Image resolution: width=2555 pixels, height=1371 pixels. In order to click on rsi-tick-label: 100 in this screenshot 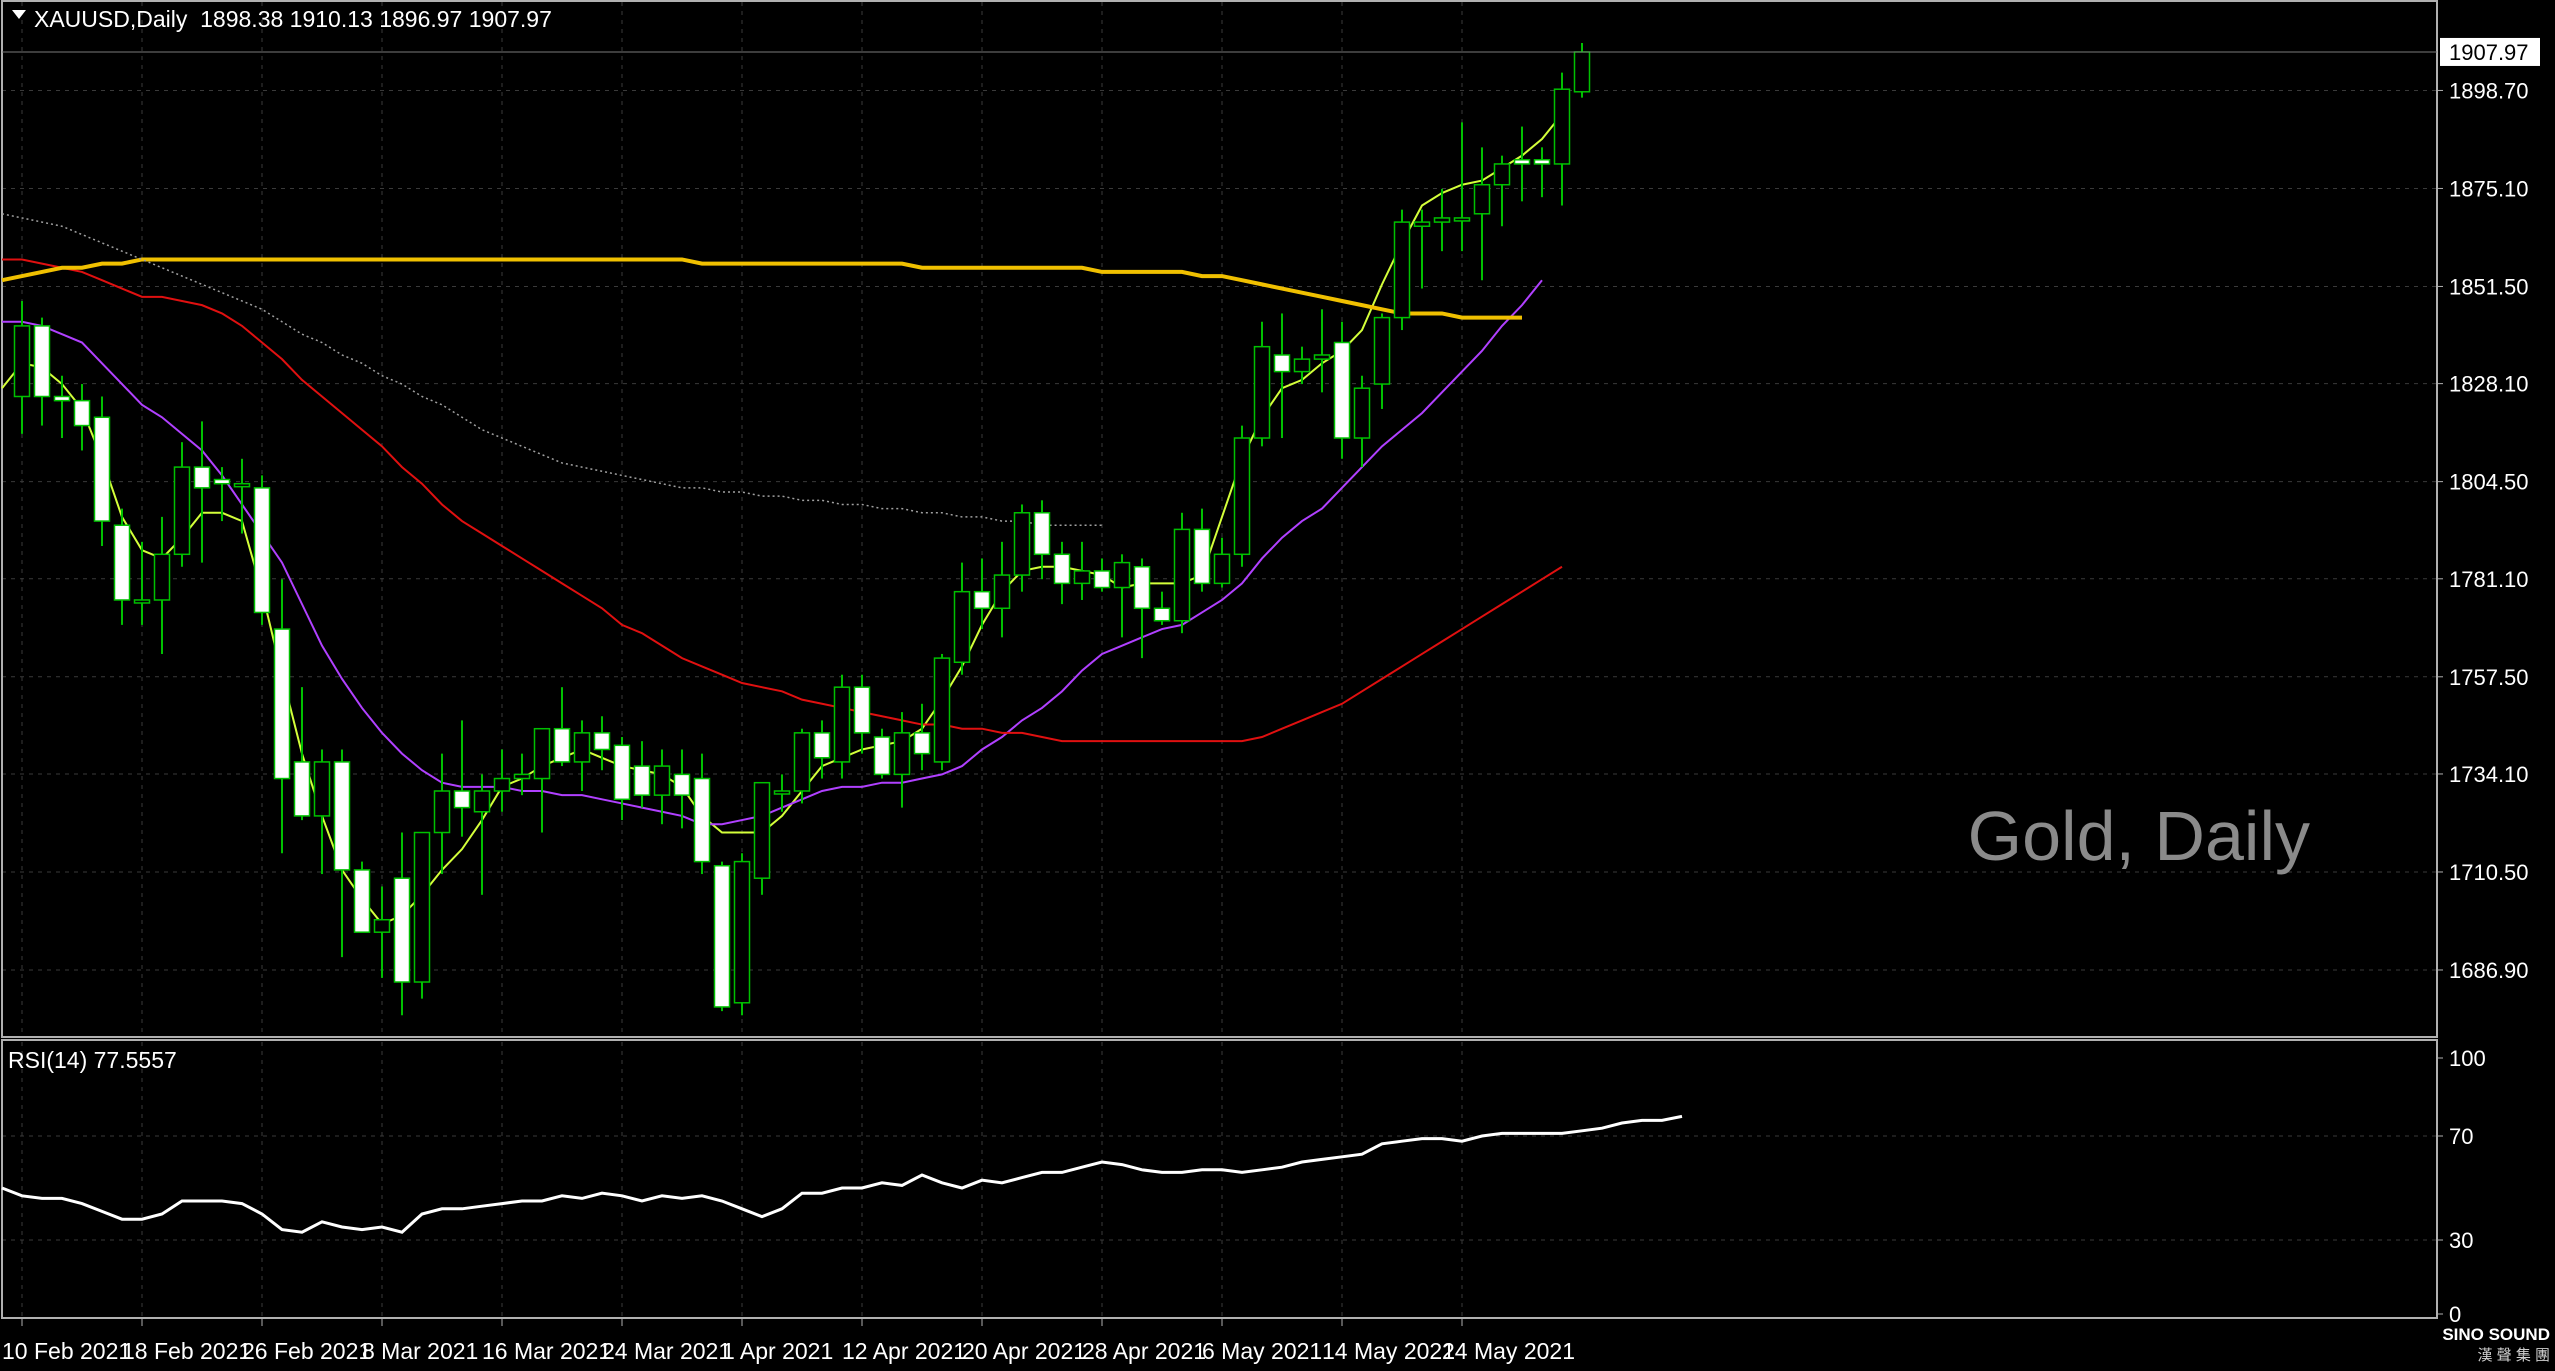, I will do `click(2467, 1058)`.